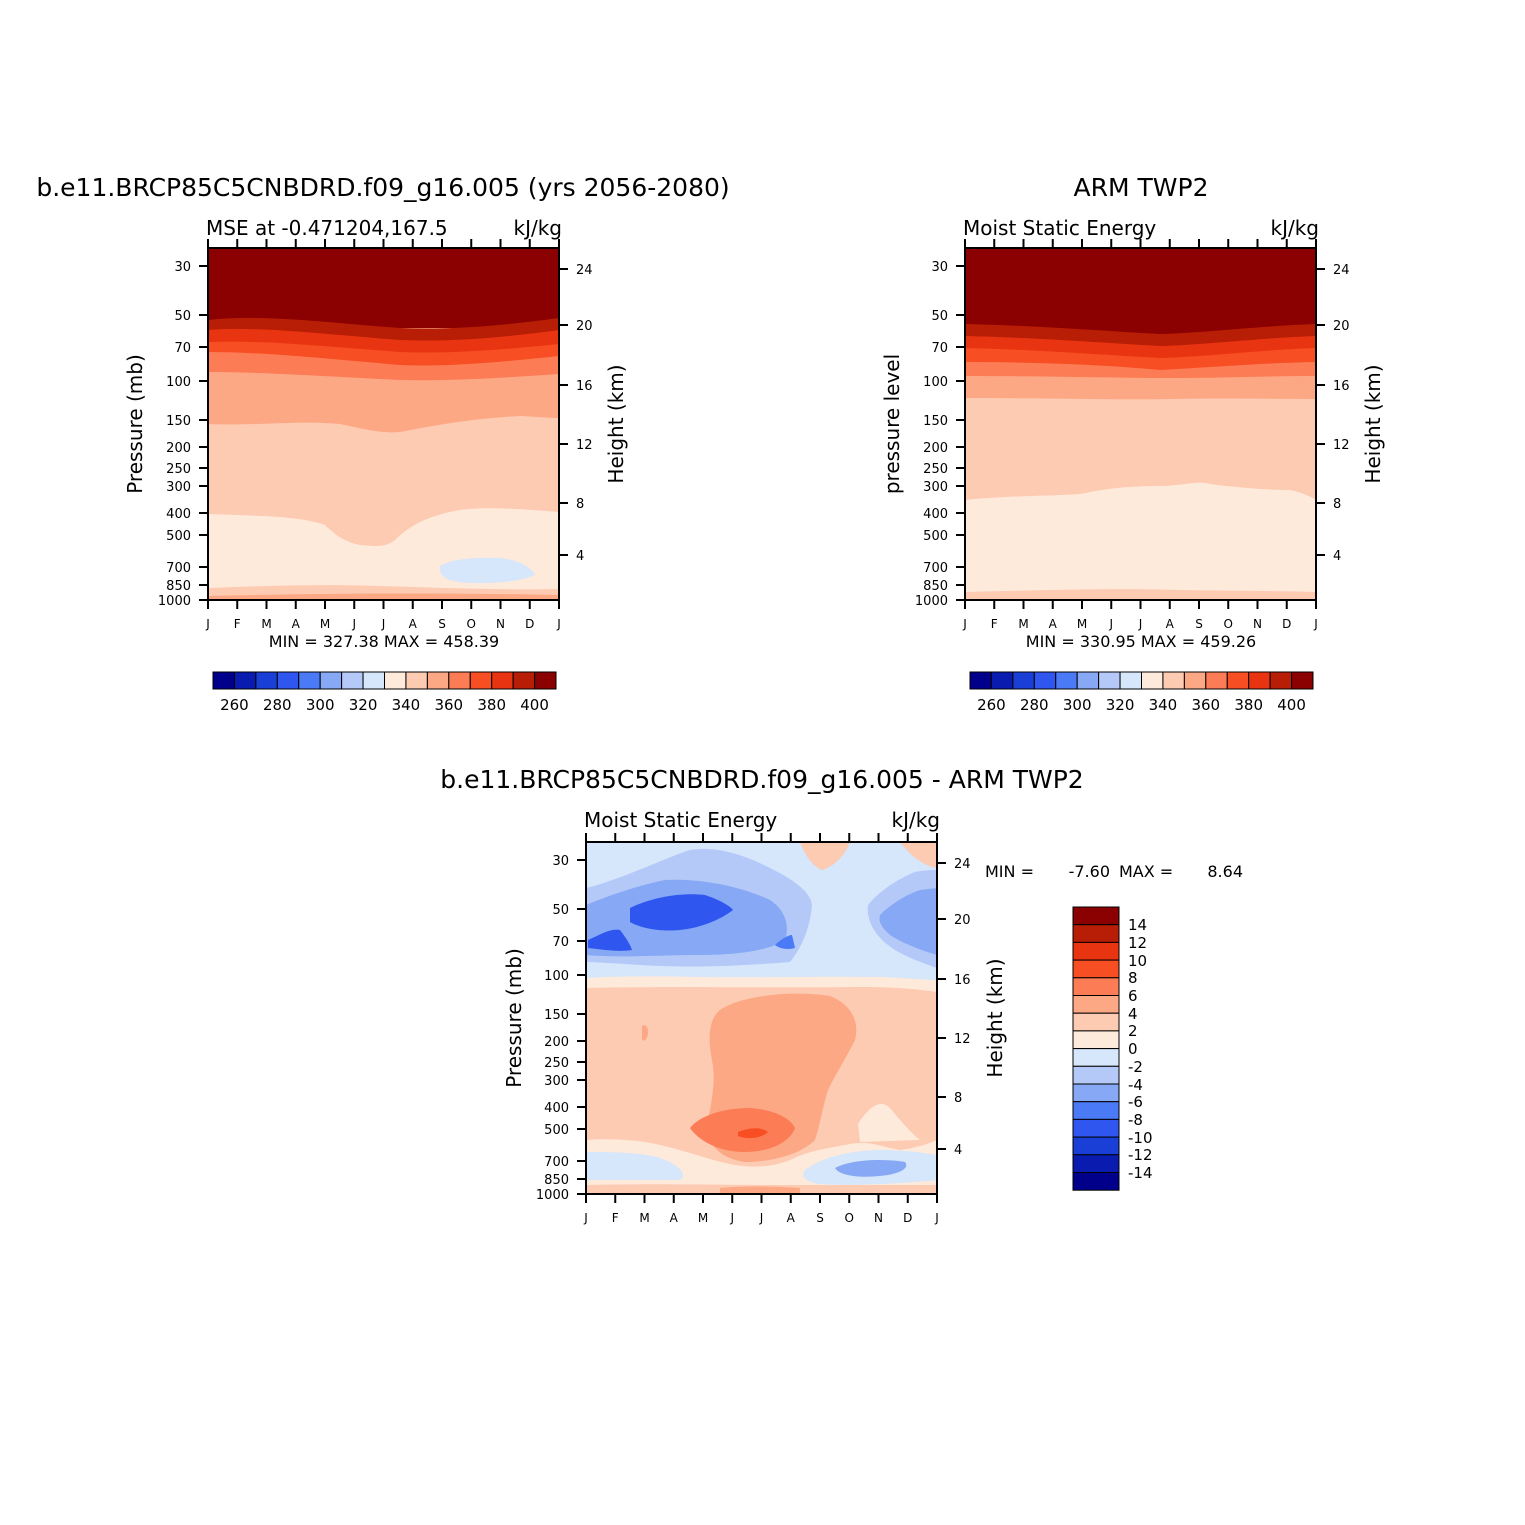 The width and height of the screenshot is (1525, 1525). I want to click on panel-model-colorbar-label: 380, so click(491, 705).